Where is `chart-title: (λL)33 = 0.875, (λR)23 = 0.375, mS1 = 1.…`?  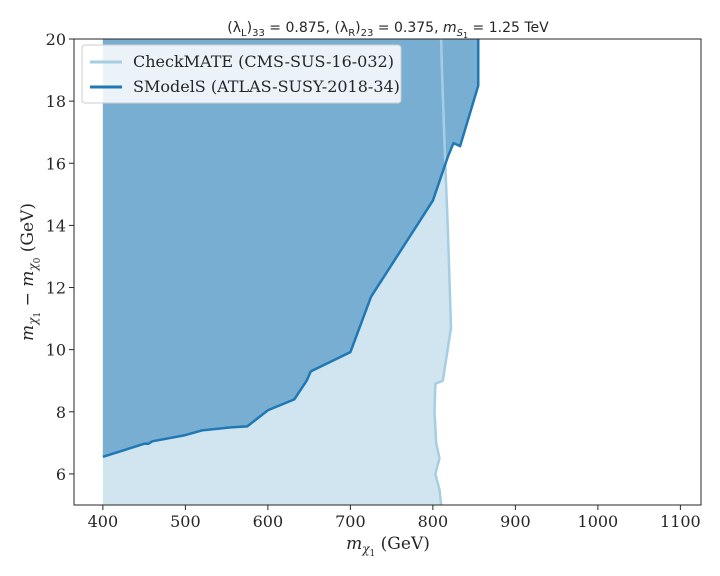
chart-title: (λL)33 = 0.875, (λR)23 = 0.375, mS1 = 1.… is located at coordinates (388, 30).